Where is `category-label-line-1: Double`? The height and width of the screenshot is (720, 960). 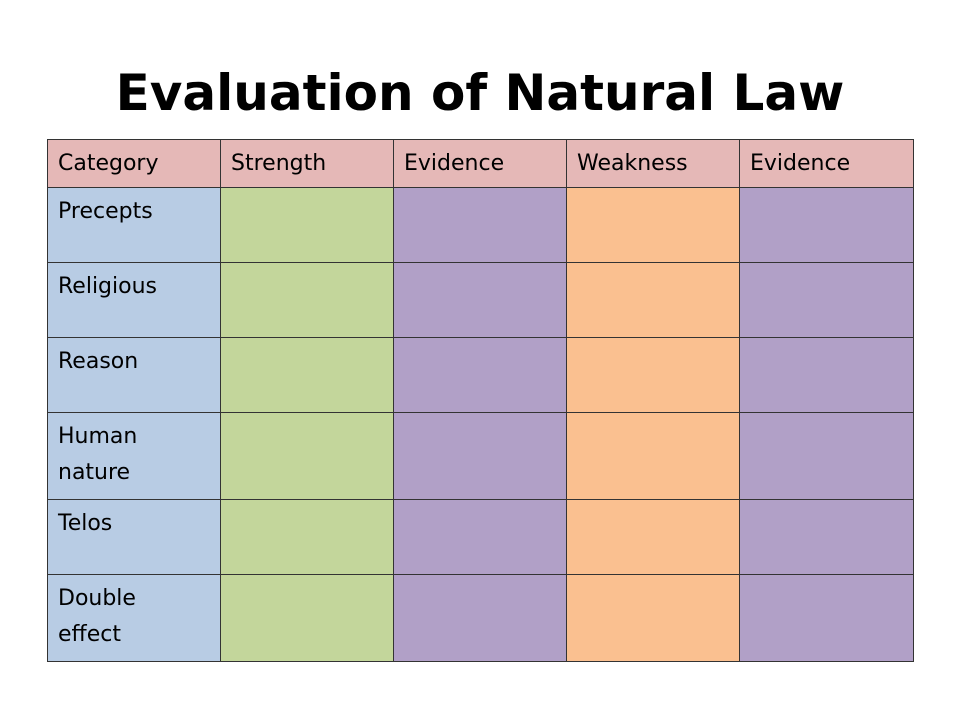
category-label-line-1: Double is located at coordinates (97, 598).